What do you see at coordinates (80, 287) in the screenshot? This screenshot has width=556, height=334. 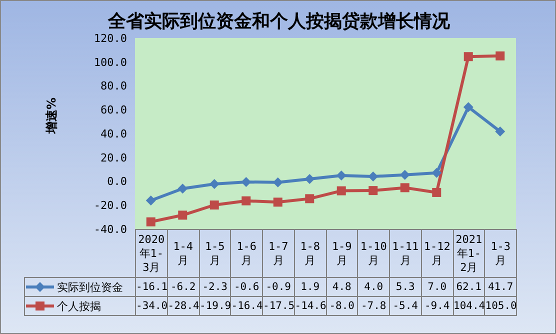 I see `legend-label: 实际到位资金` at bounding box center [80, 287].